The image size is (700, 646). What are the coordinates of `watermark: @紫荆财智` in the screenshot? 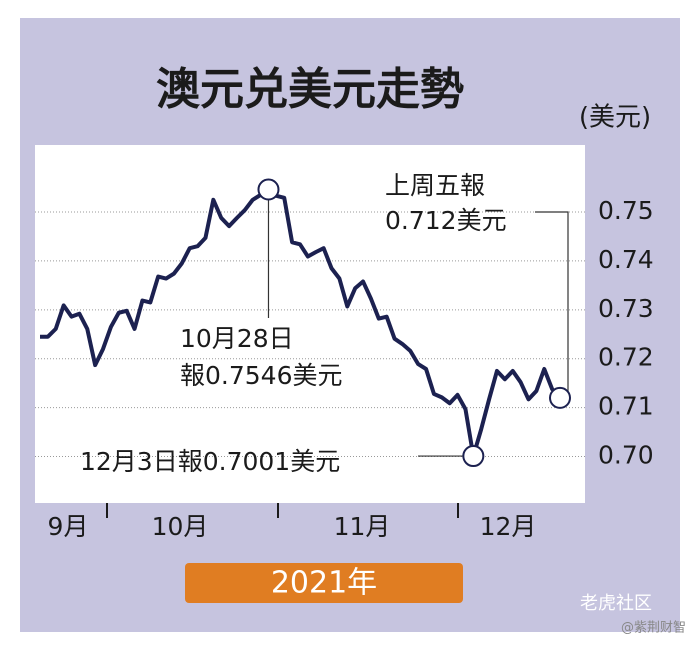 It's located at (653, 628).